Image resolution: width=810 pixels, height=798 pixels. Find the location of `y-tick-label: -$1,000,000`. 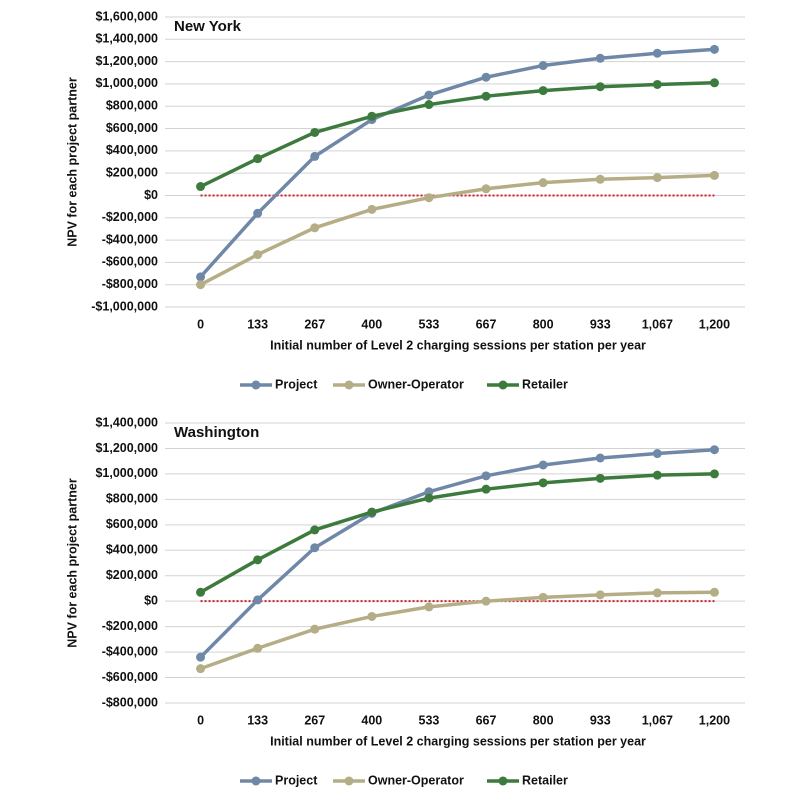

y-tick-label: -$1,000,000 is located at coordinates (124, 306).